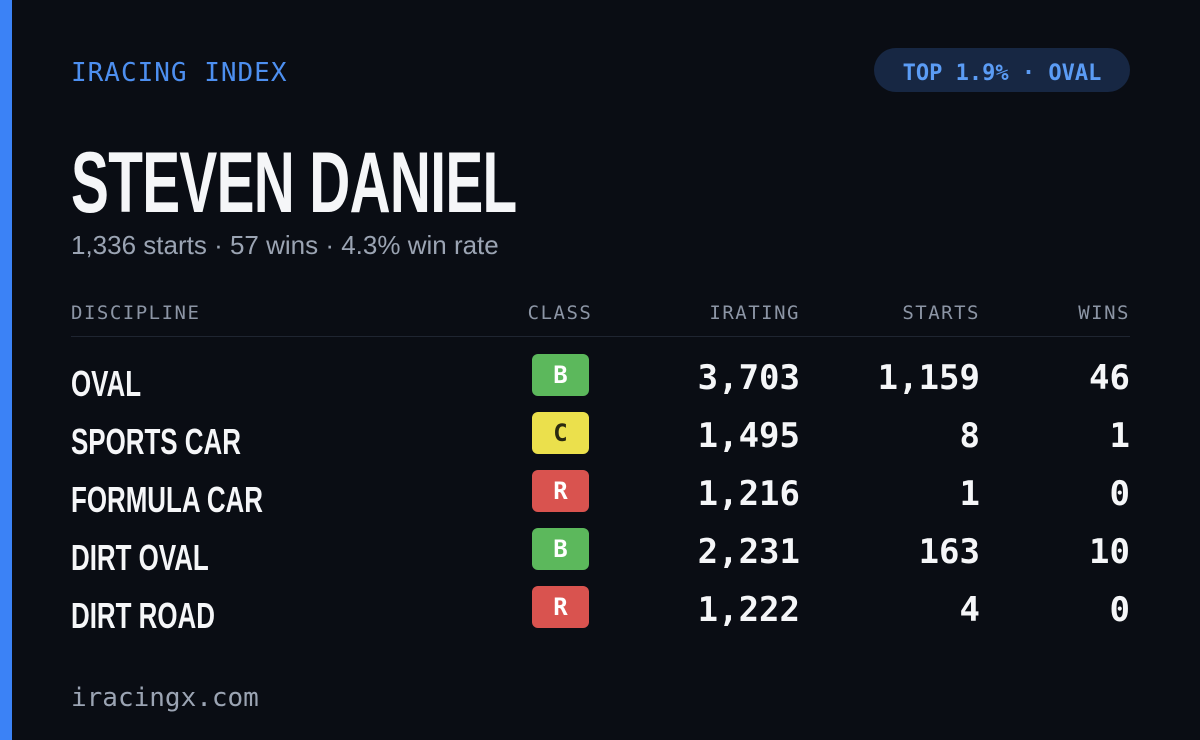 This screenshot has width=1200, height=740. What do you see at coordinates (969, 436) in the screenshot?
I see `stat-value: 8` at bounding box center [969, 436].